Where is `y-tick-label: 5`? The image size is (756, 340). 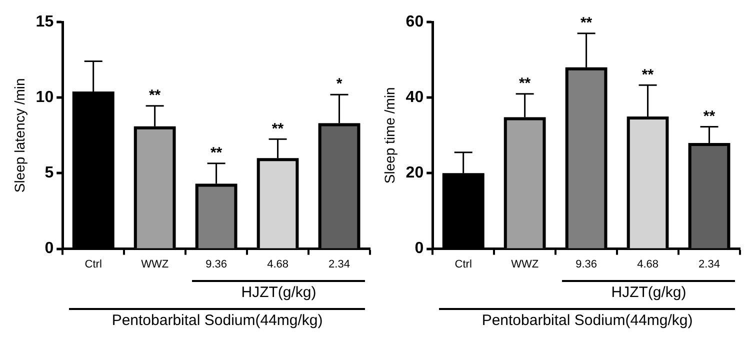 y-tick-label: 5 is located at coordinates (49, 173).